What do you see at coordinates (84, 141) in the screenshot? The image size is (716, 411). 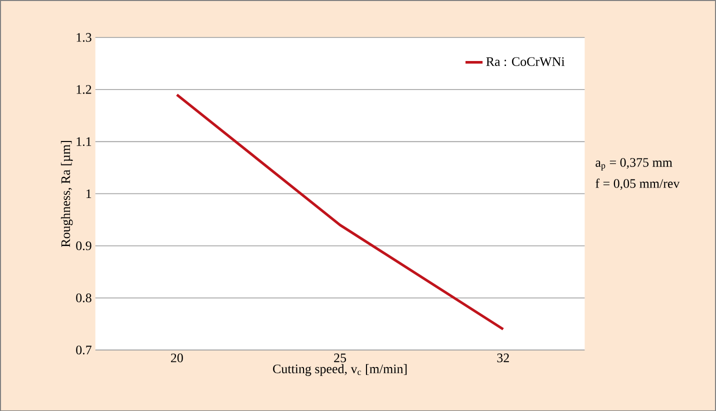 I see `y-tick-label: 1.1` at bounding box center [84, 141].